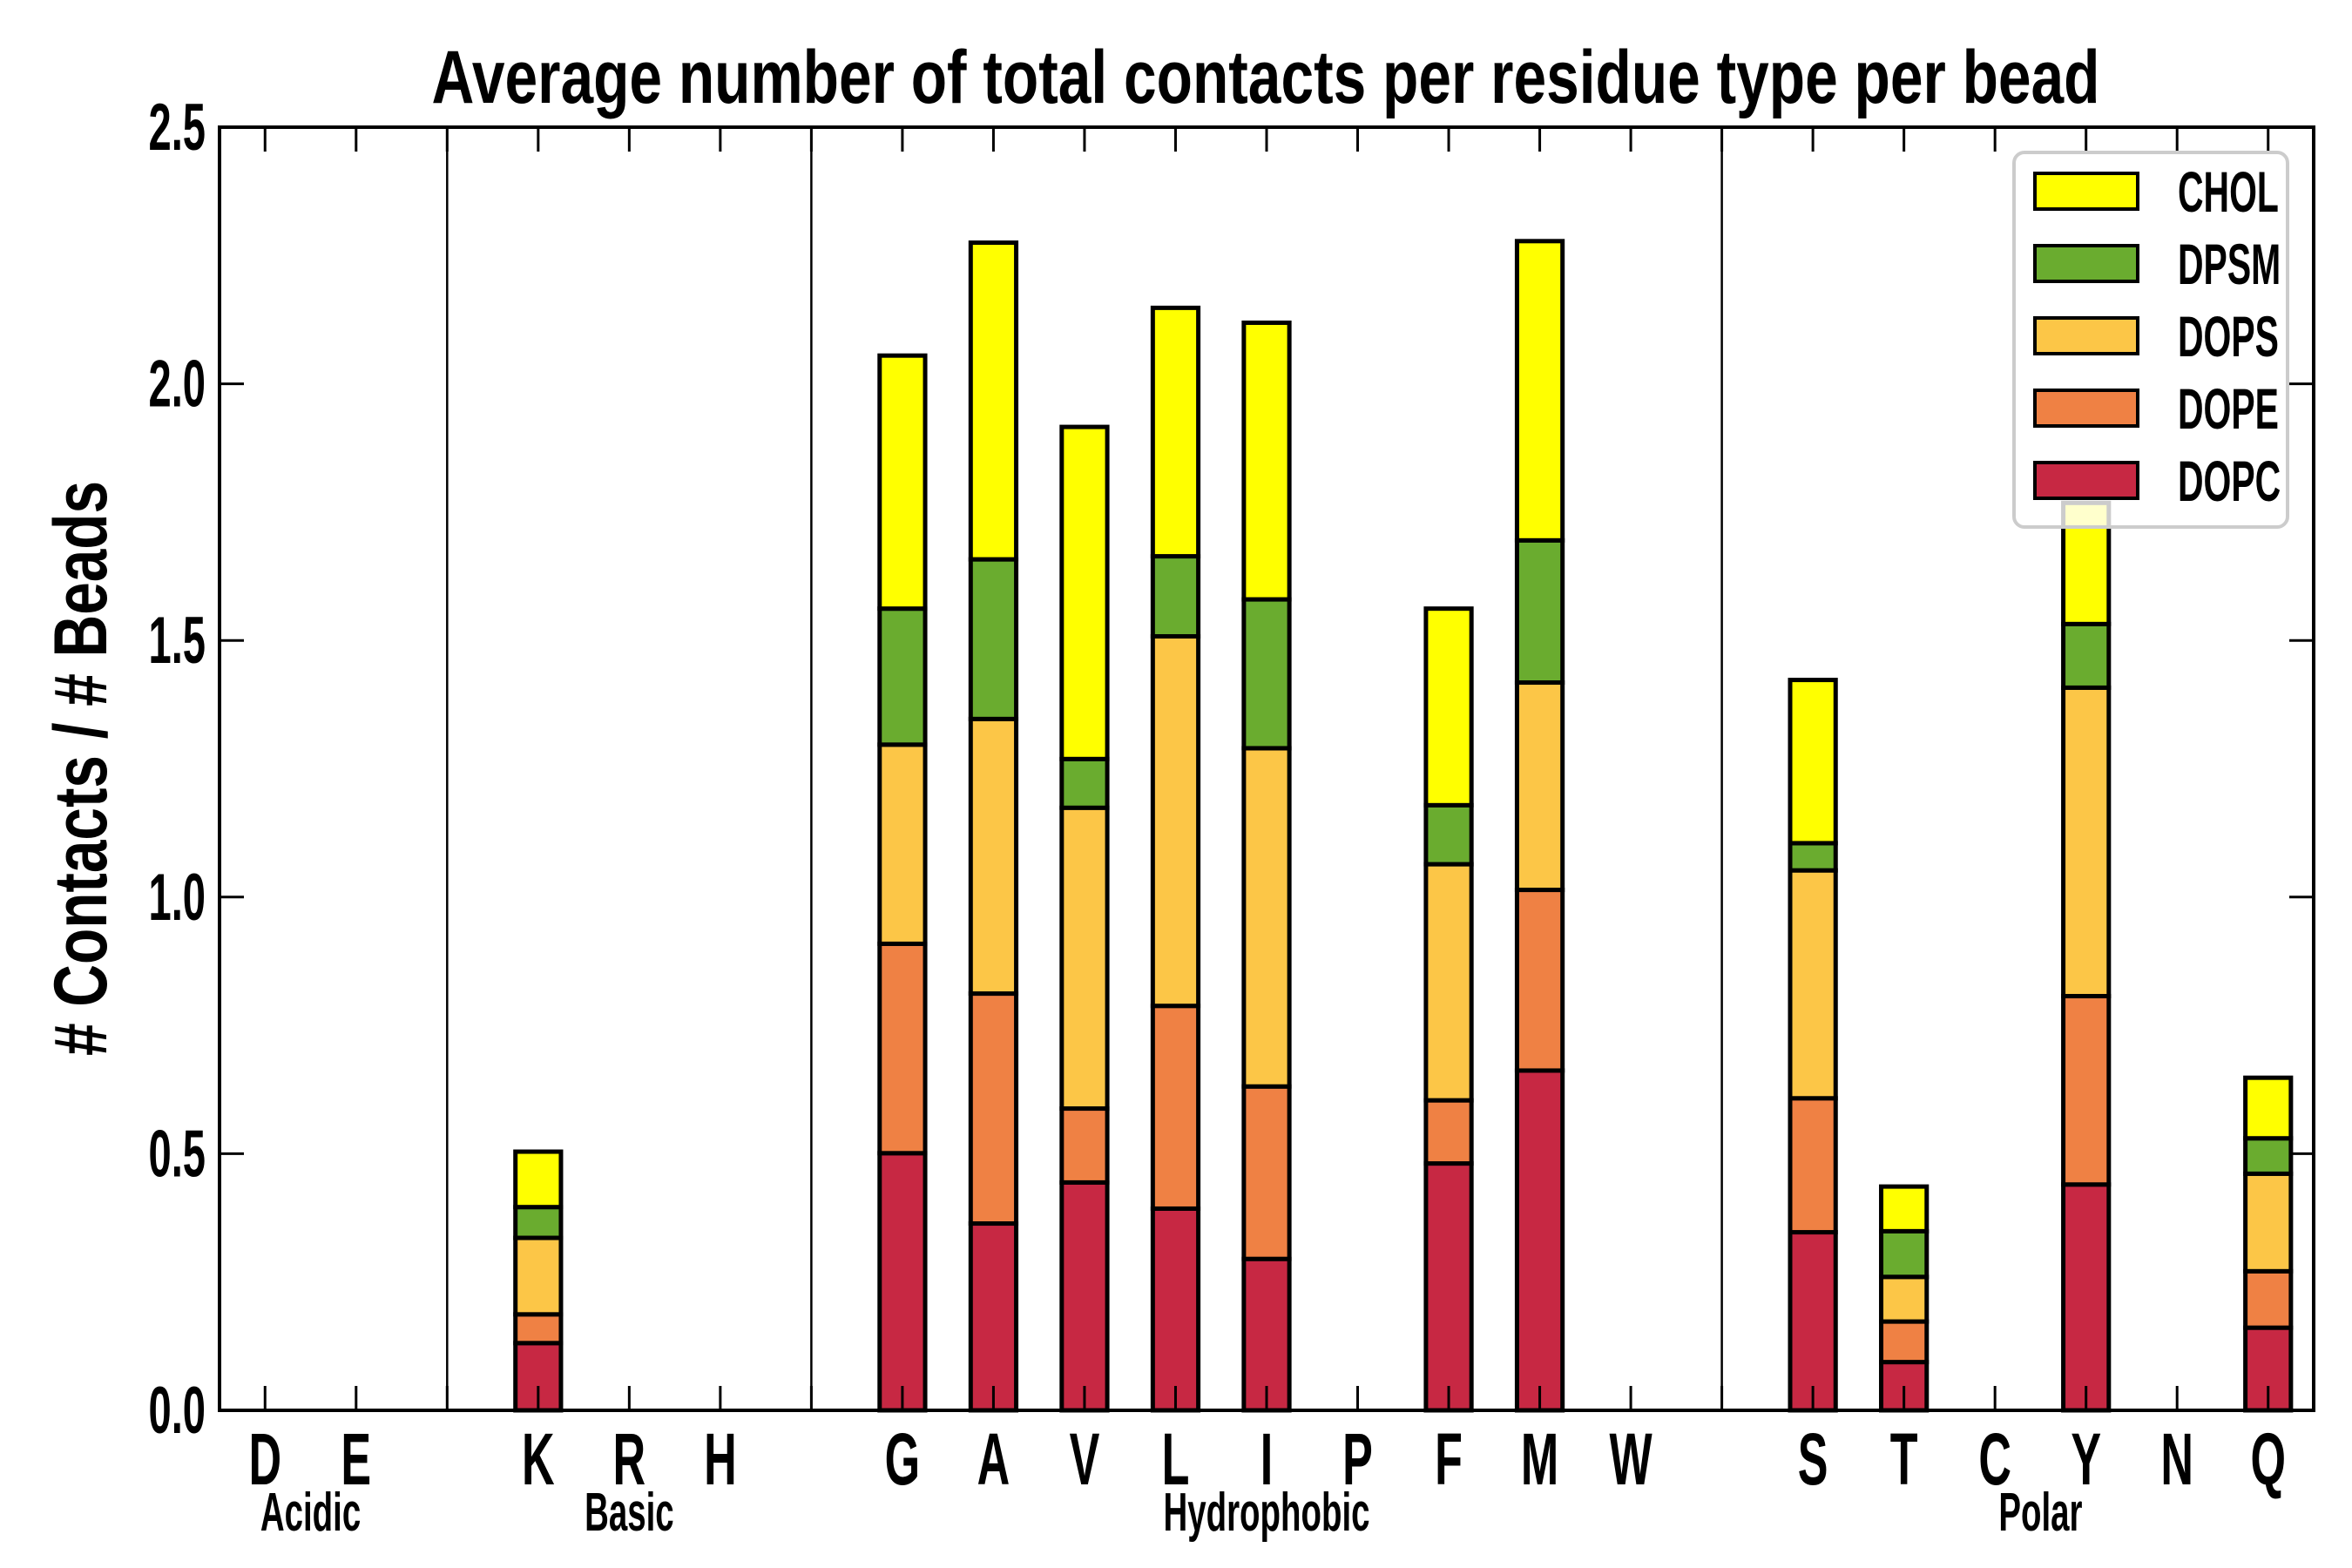 The width and height of the screenshot is (2352, 1568). I want to click on bar-stack-L, so click(1175, 859).